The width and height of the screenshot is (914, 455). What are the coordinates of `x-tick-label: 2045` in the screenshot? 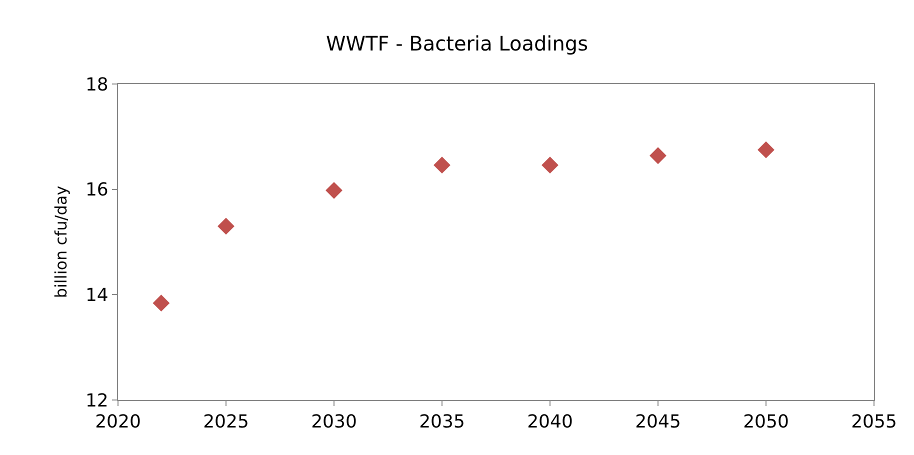 It's located at (658, 422).